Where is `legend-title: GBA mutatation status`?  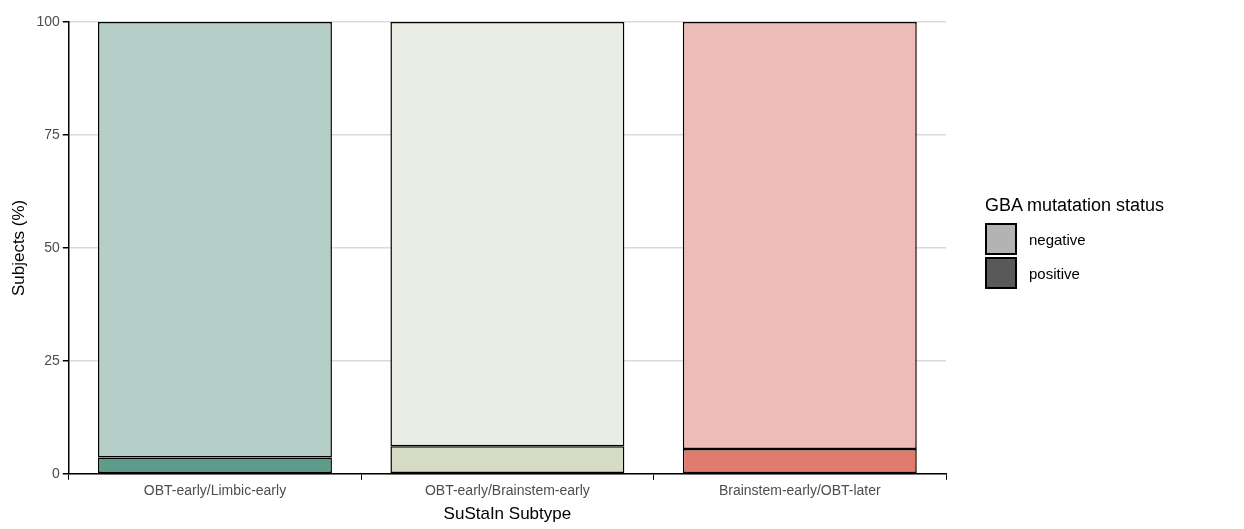 legend-title: GBA mutatation status is located at coordinates (1075, 205).